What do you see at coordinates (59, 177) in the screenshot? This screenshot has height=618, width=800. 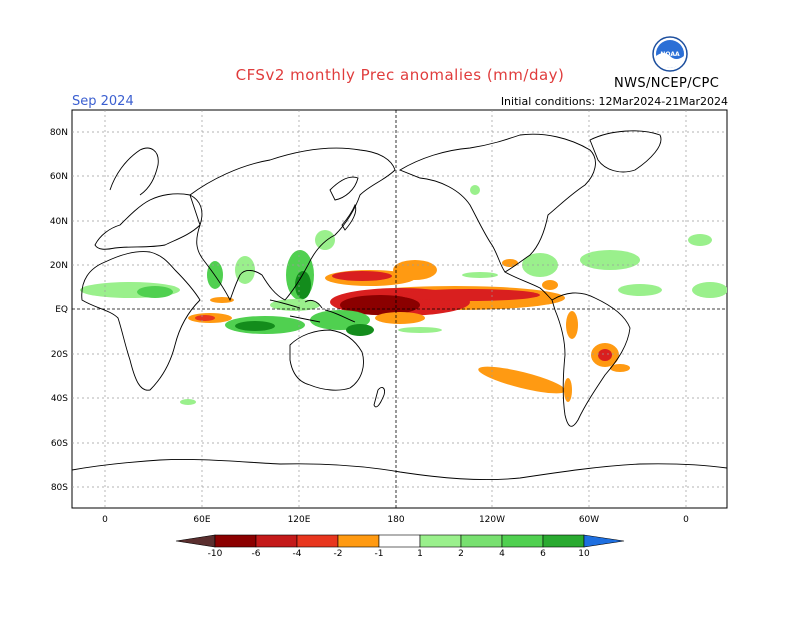 I see `lat-label: 60N` at bounding box center [59, 177].